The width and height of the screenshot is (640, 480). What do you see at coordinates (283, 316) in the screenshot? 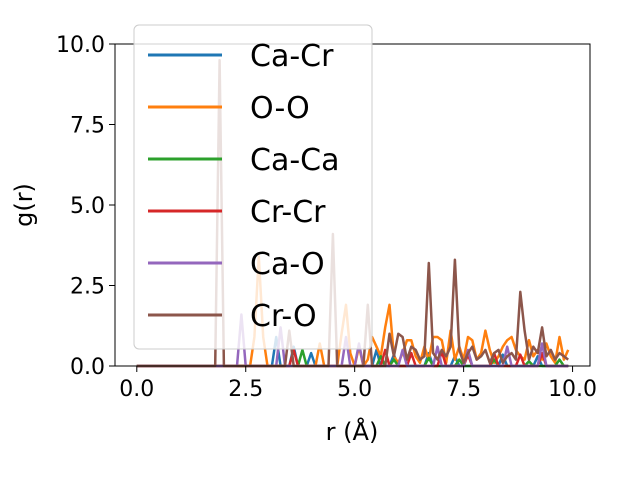
I see `legend-label-cr-o: Cr-O` at bounding box center [283, 316].